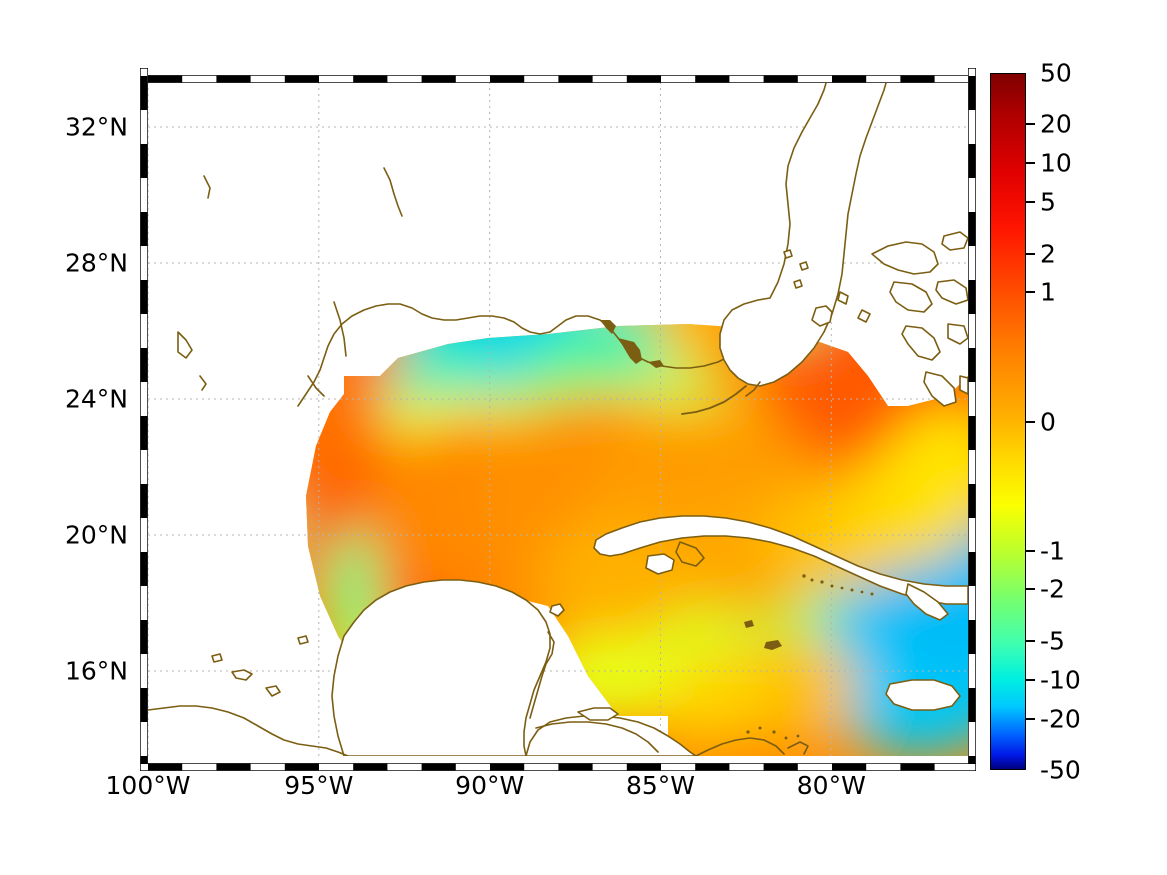  I want to click on colorbar-tick--10, so click(1030, 679).